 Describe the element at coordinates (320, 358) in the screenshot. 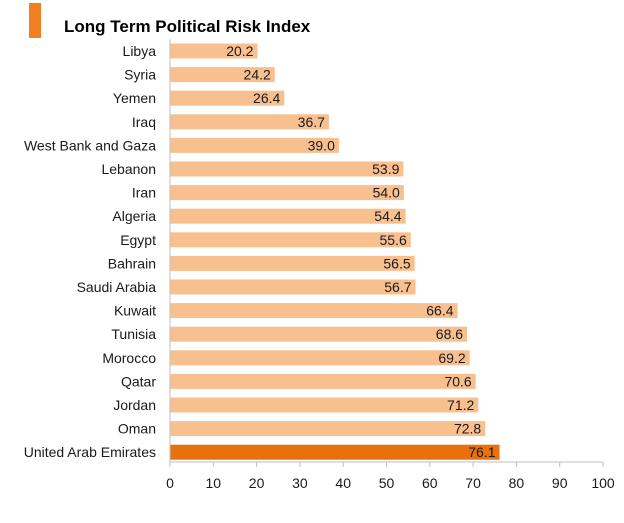

I see `bar-morocco` at that location.